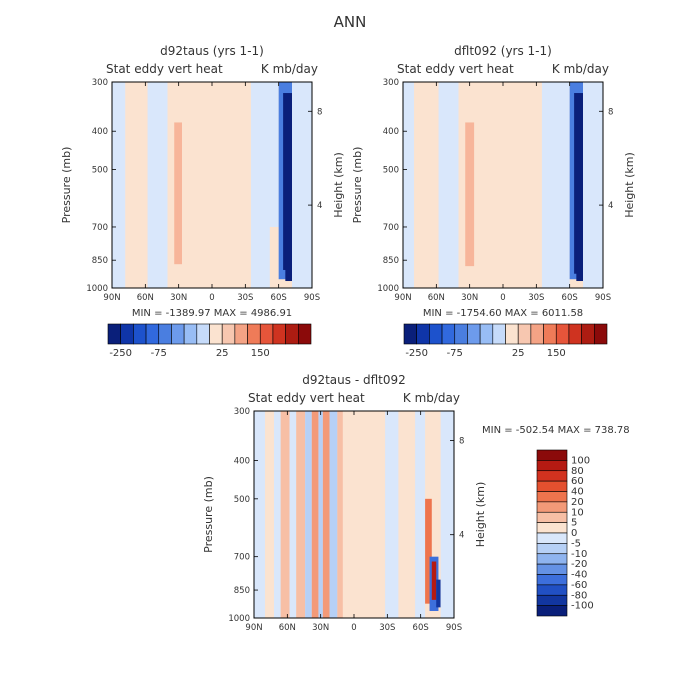 The image size is (700, 700). Describe the element at coordinates (577, 512) in the screenshot. I see `colorbar-label: 10` at that location.